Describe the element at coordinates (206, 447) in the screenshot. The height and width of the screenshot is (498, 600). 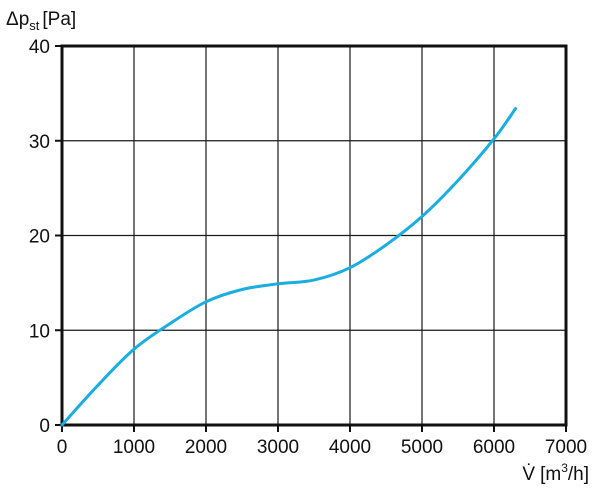
I see `x-tick-label: 2000` at that location.